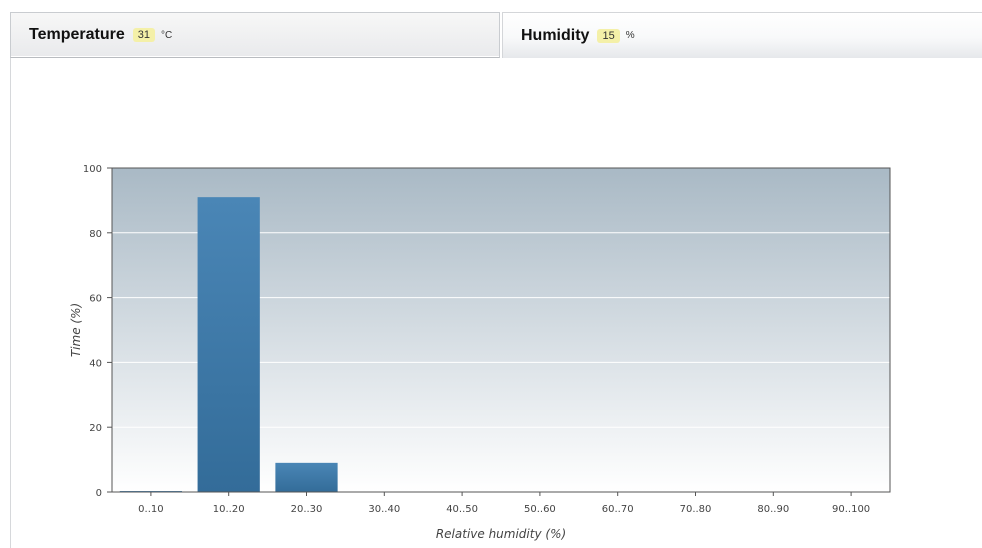 The height and width of the screenshot is (548, 982). I want to click on y-axis-title: Time (%), so click(76, 330).